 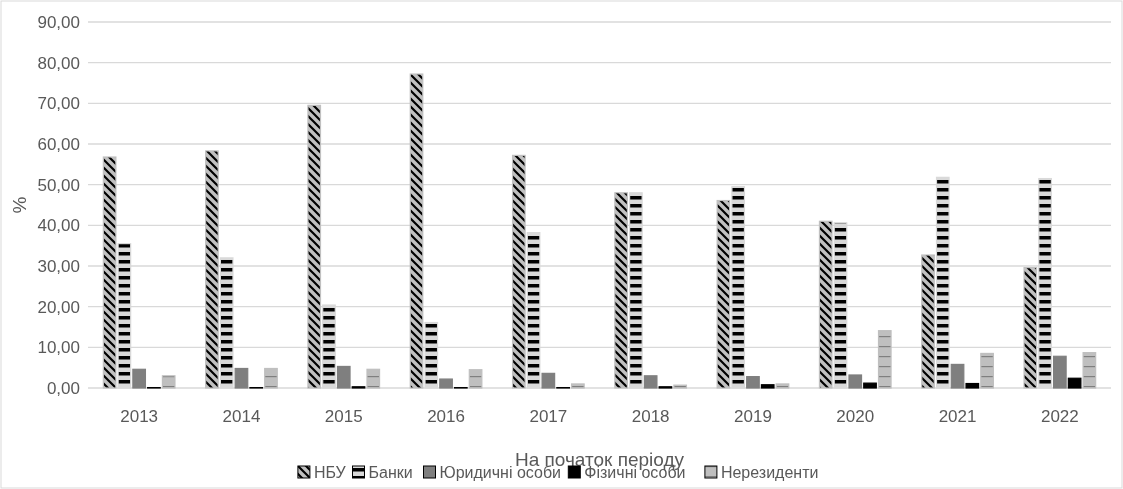 What do you see at coordinates (241, 416) in the screenshot?
I see `x-tick-label: 2014` at bounding box center [241, 416].